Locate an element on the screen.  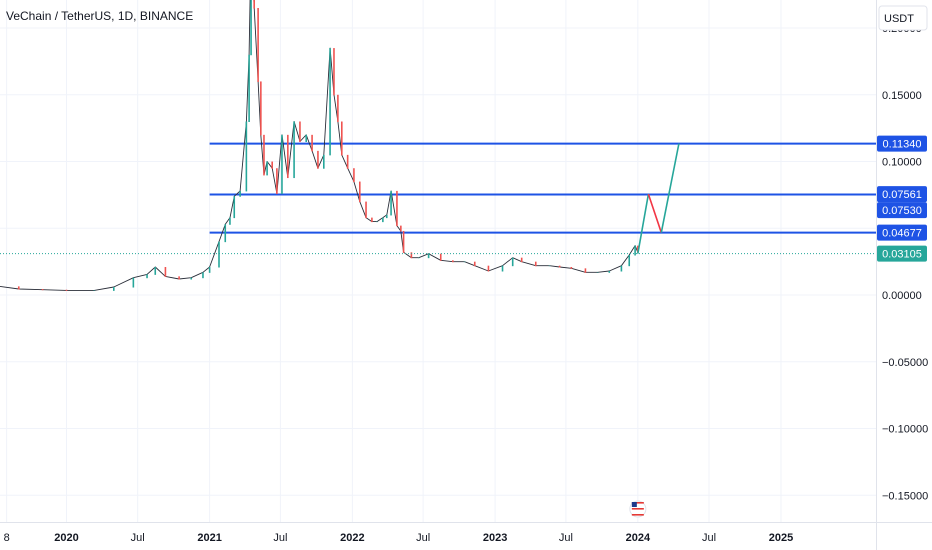
horizontal-levels is located at coordinates (542, 188).